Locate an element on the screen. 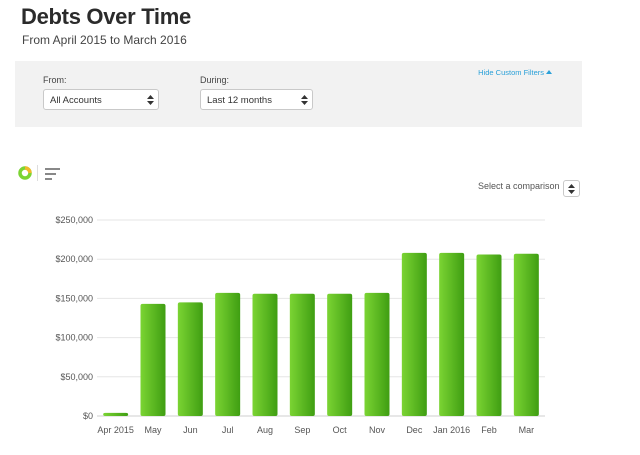 This screenshot has height=455, width=640. page-subtitle: From April 2015 to March 2016 is located at coordinates (104, 40).